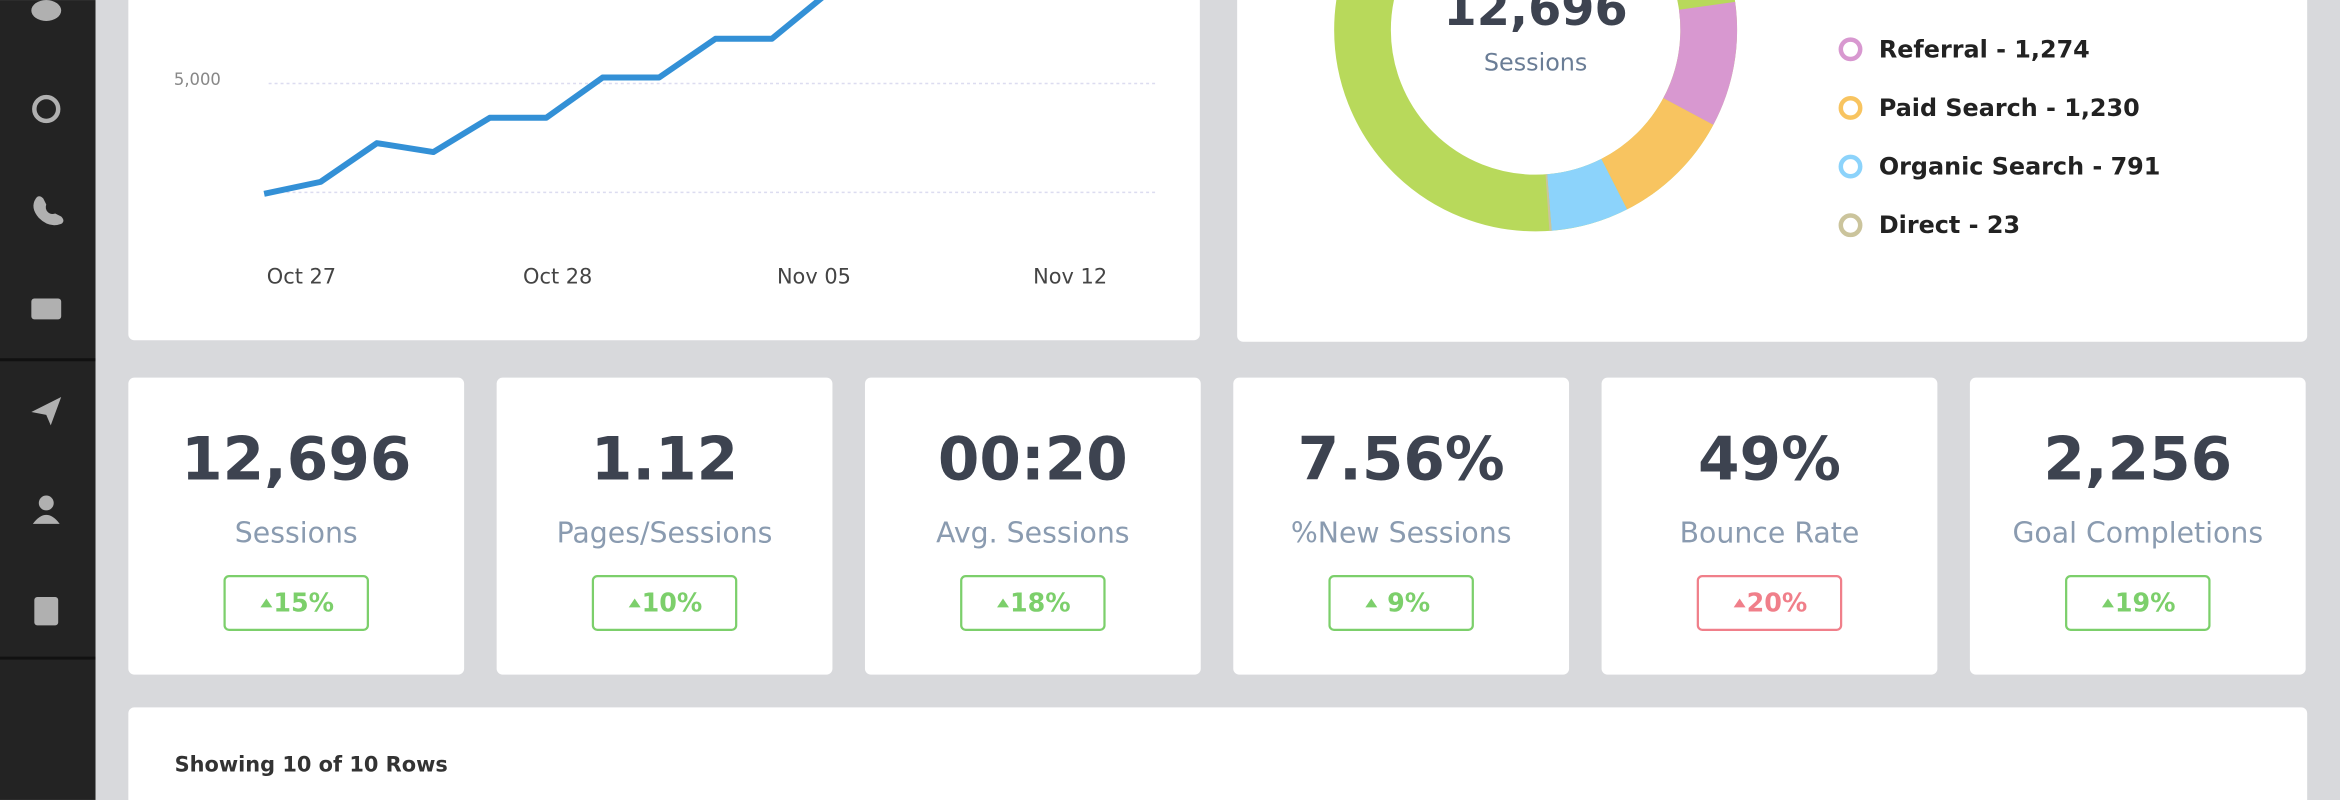 The height and width of the screenshot is (800, 2340). Describe the element at coordinates (1401, 532) in the screenshot. I see `kpi-label: %New Sessions` at that location.